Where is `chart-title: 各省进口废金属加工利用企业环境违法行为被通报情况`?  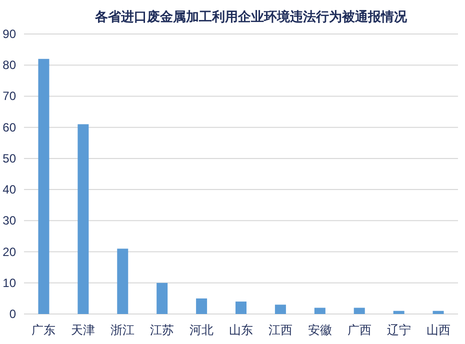
chart-title: 各省进口废金属加工利用企业环境违法行为被通报情况 is located at coordinates (251, 16).